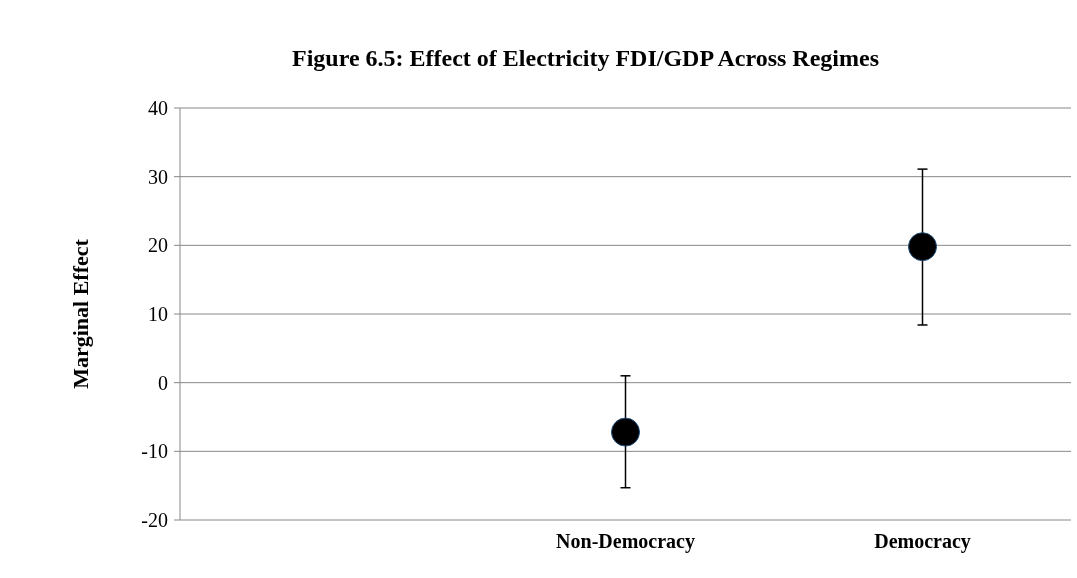  What do you see at coordinates (154, 520) in the screenshot?
I see `y-tick-label: -20` at bounding box center [154, 520].